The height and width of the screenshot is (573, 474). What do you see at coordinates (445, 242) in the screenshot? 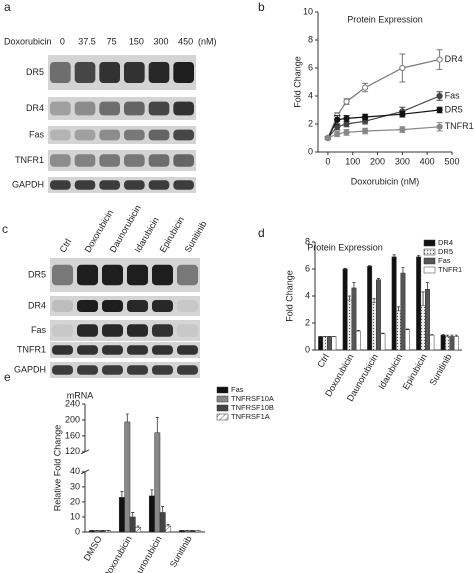
I see `legend-label: DR4` at bounding box center [445, 242].